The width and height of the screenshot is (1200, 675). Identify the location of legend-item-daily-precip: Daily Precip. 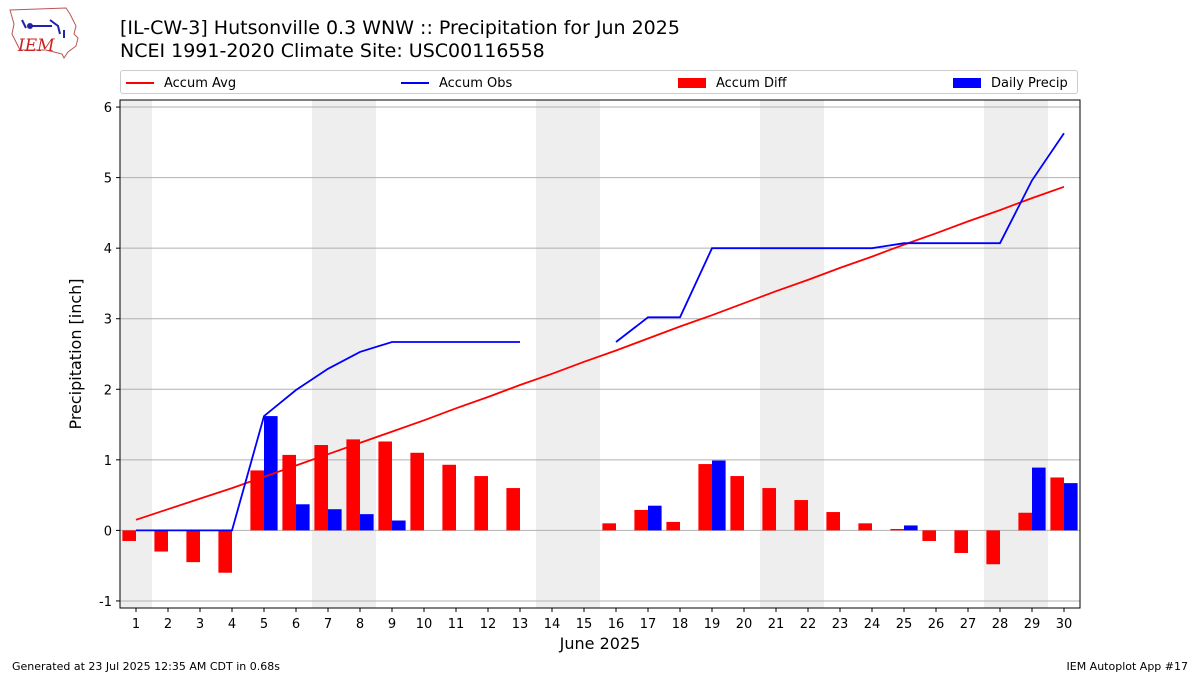
(1010, 83).